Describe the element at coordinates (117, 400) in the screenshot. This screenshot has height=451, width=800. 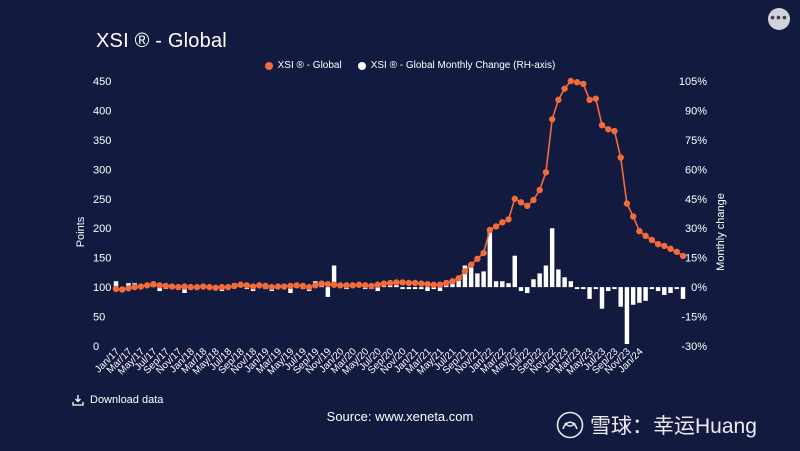
I see `download-data-button: Download data` at that location.